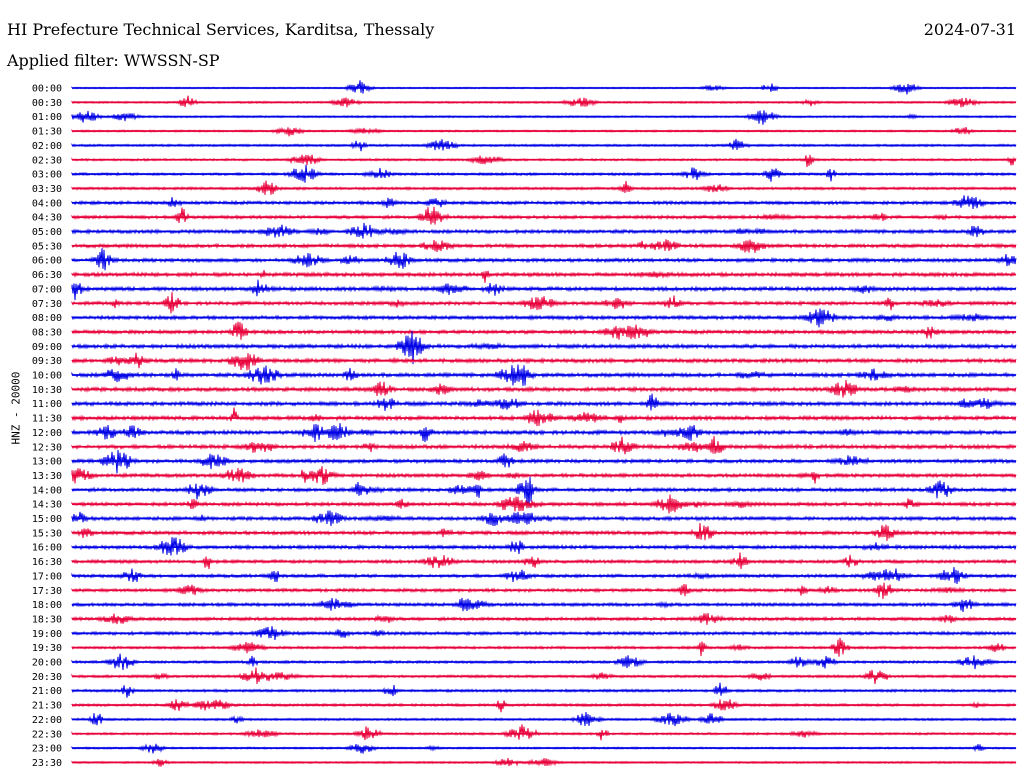  I want to click on row-time-label: 05:30, so click(47, 246).